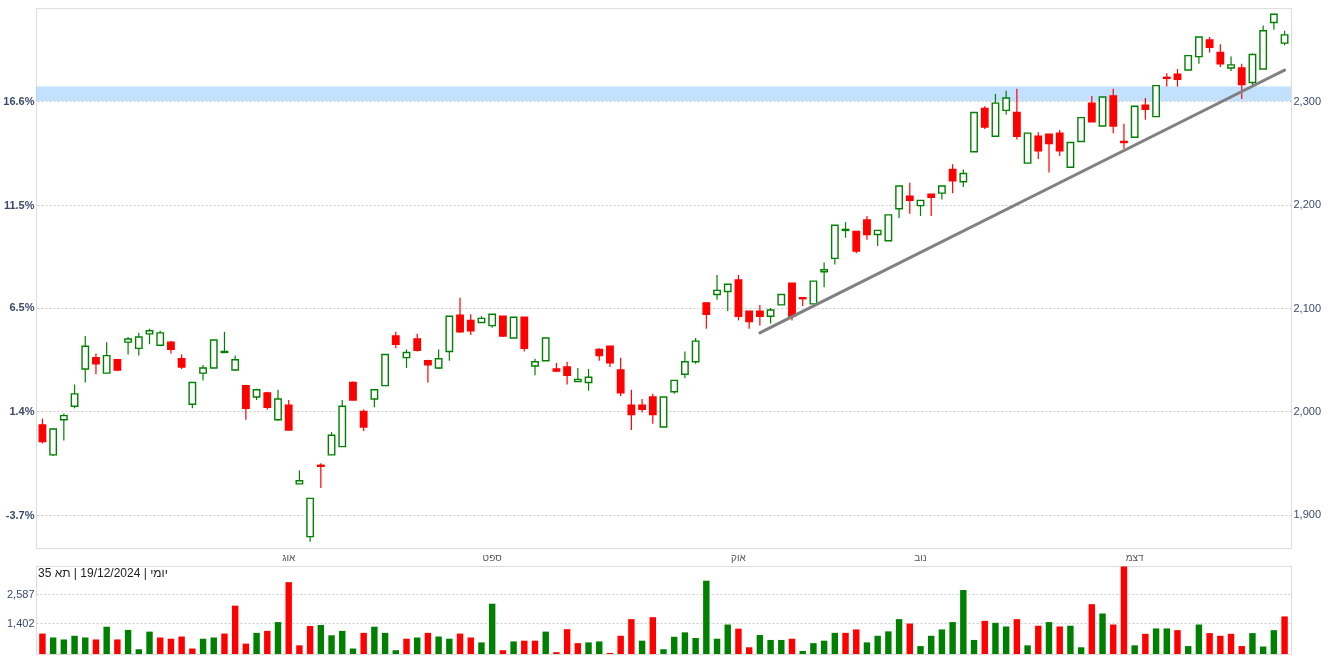  Describe the element at coordinates (1307, 410) in the screenshot. I see `y-tick-label: 2,000` at that location.